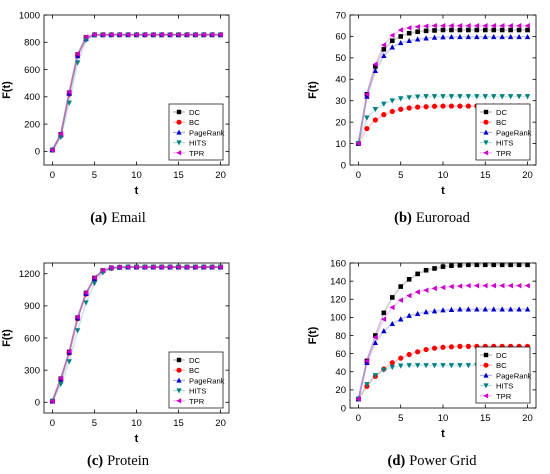 The width and height of the screenshot is (550, 474). Describe the element at coordinates (443, 434) in the screenshot. I see `x-axis-label-power-grid: t` at that location.